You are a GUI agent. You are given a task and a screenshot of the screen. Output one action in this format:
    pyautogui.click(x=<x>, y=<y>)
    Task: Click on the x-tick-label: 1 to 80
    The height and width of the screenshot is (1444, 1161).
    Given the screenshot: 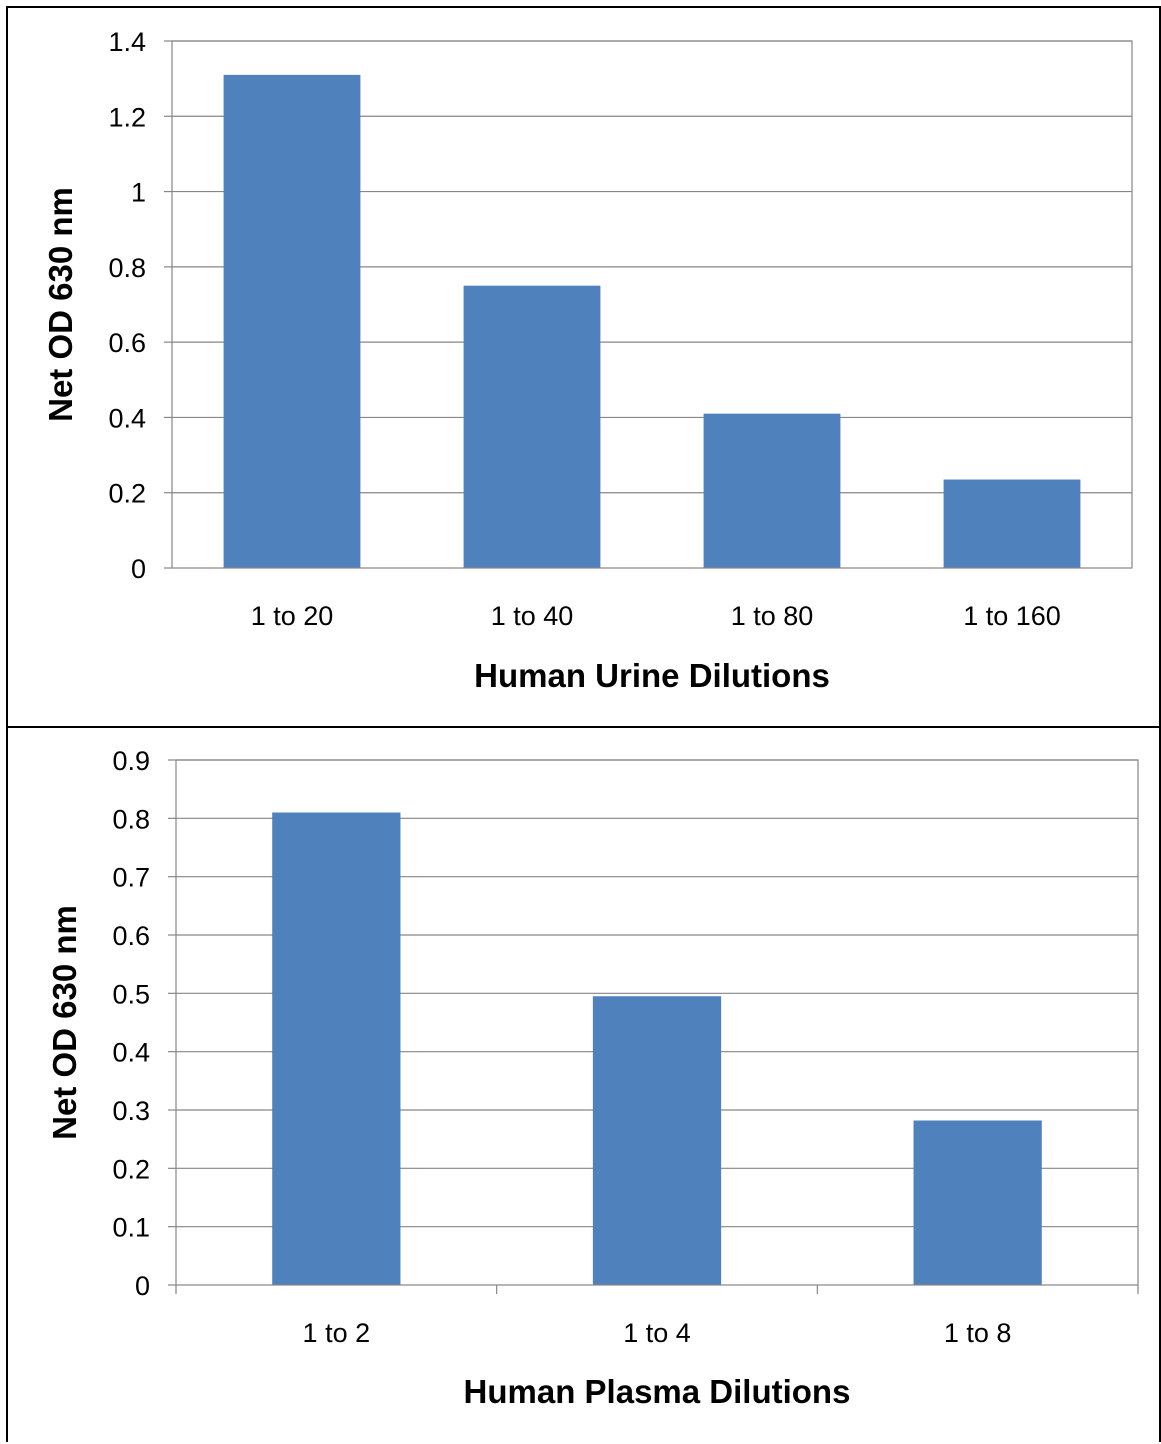 What is the action you would take?
    pyautogui.click(x=772, y=616)
    